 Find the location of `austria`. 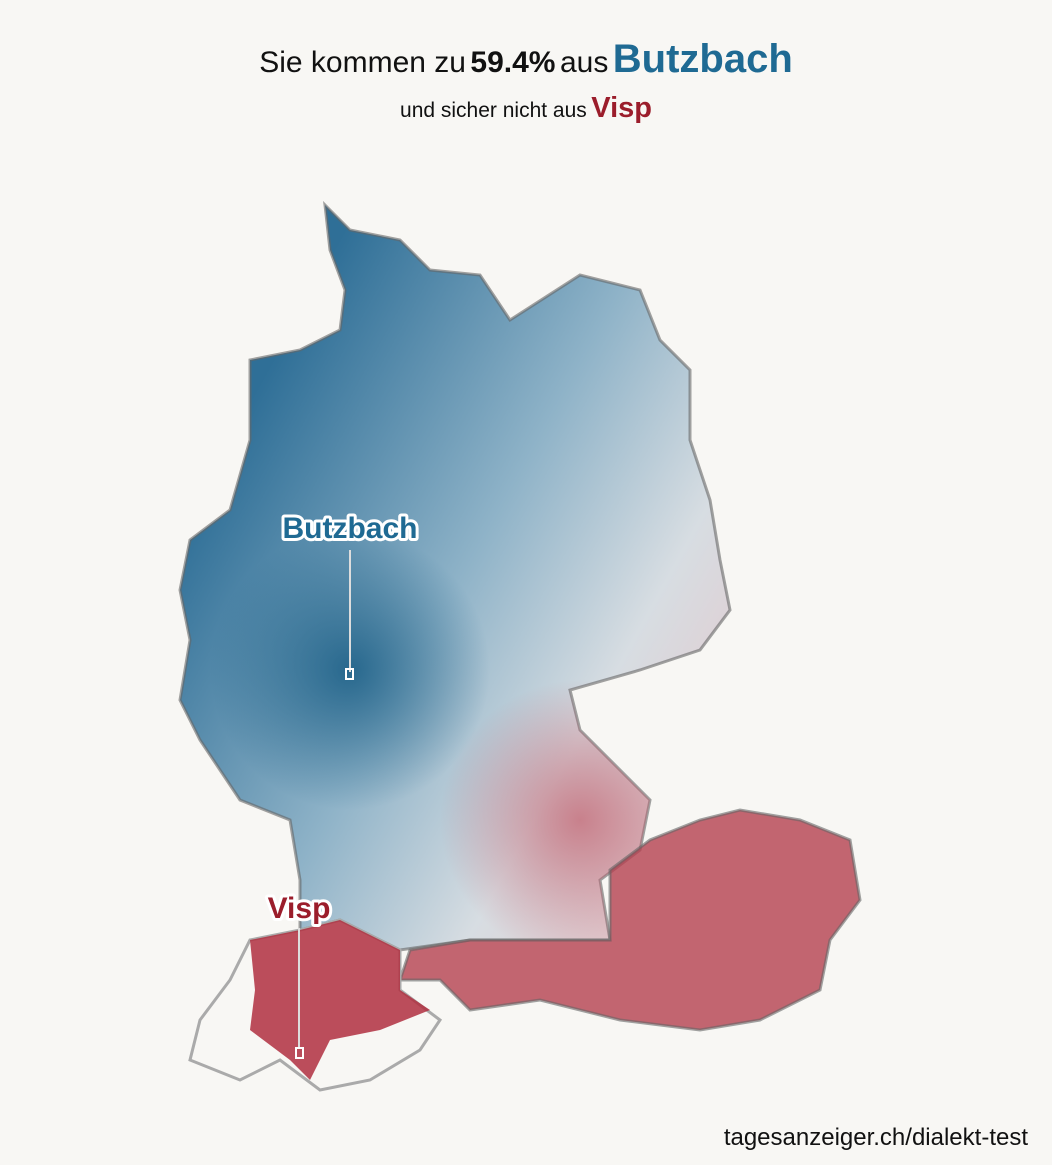

austria is located at coordinates (629, 920).